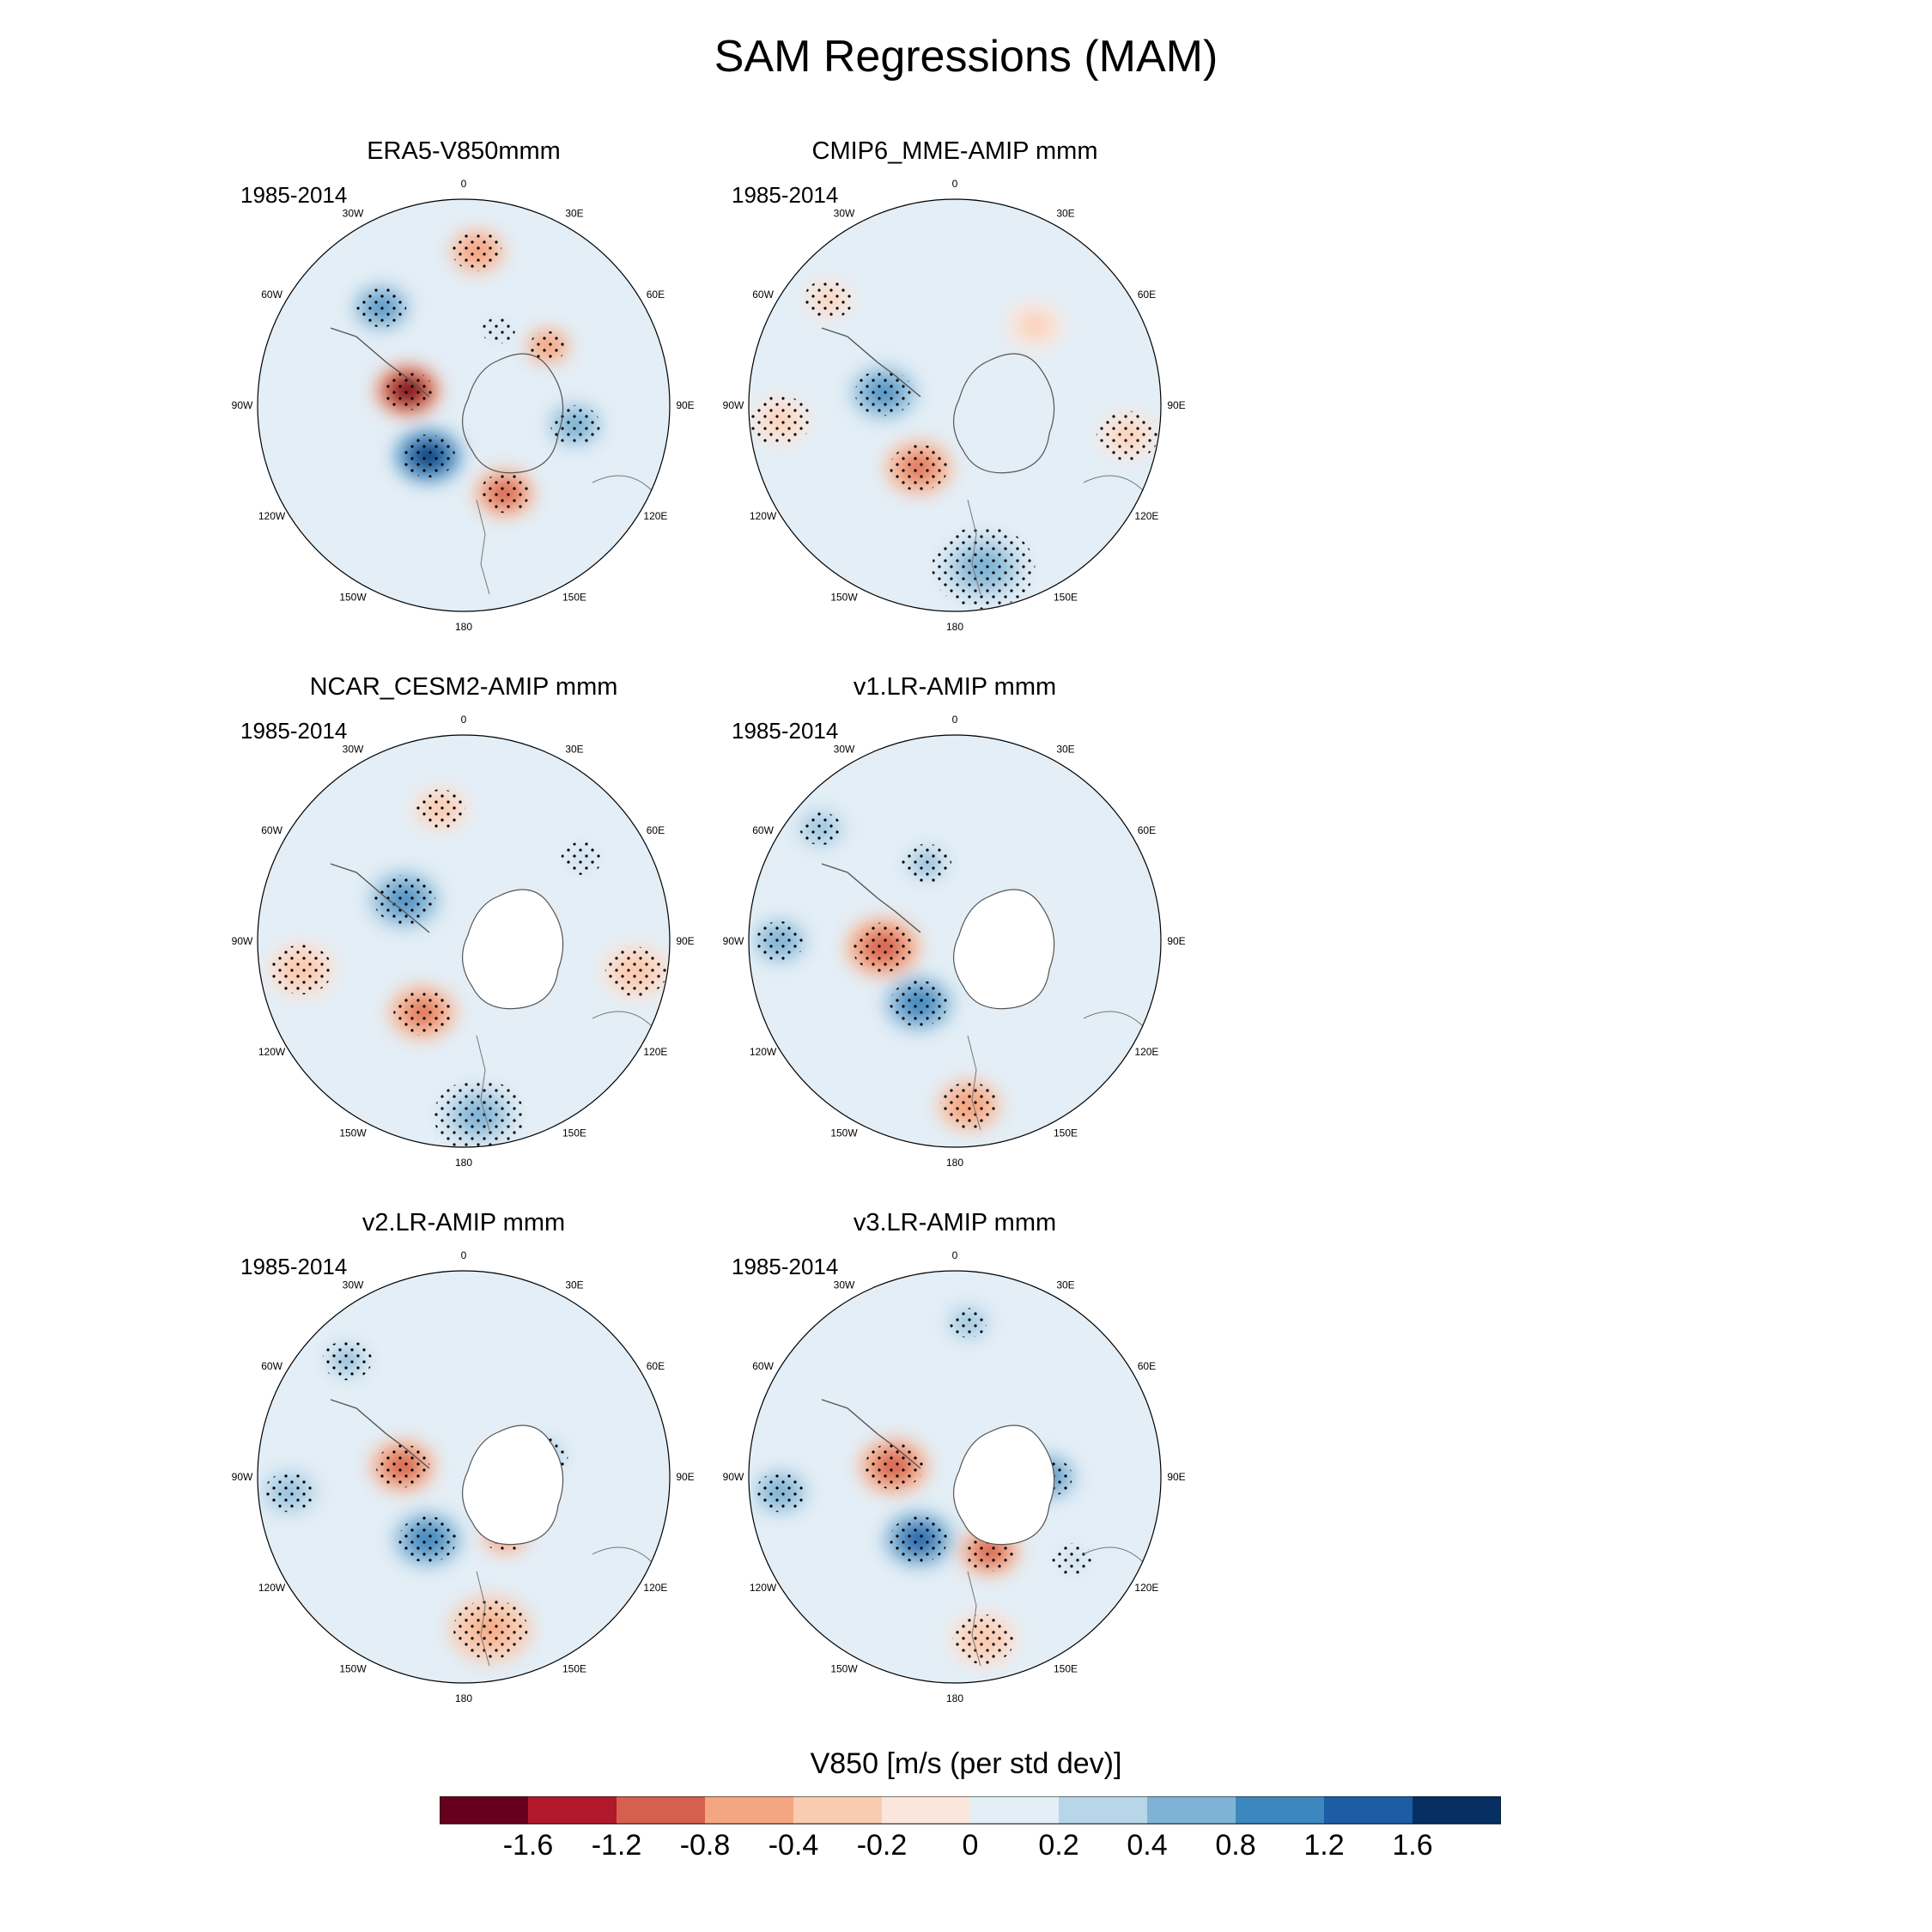 The width and height of the screenshot is (1932, 1932). Describe the element at coordinates (464, 151) in the screenshot. I see `panel-title: ERA5-V850mmm` at that location.